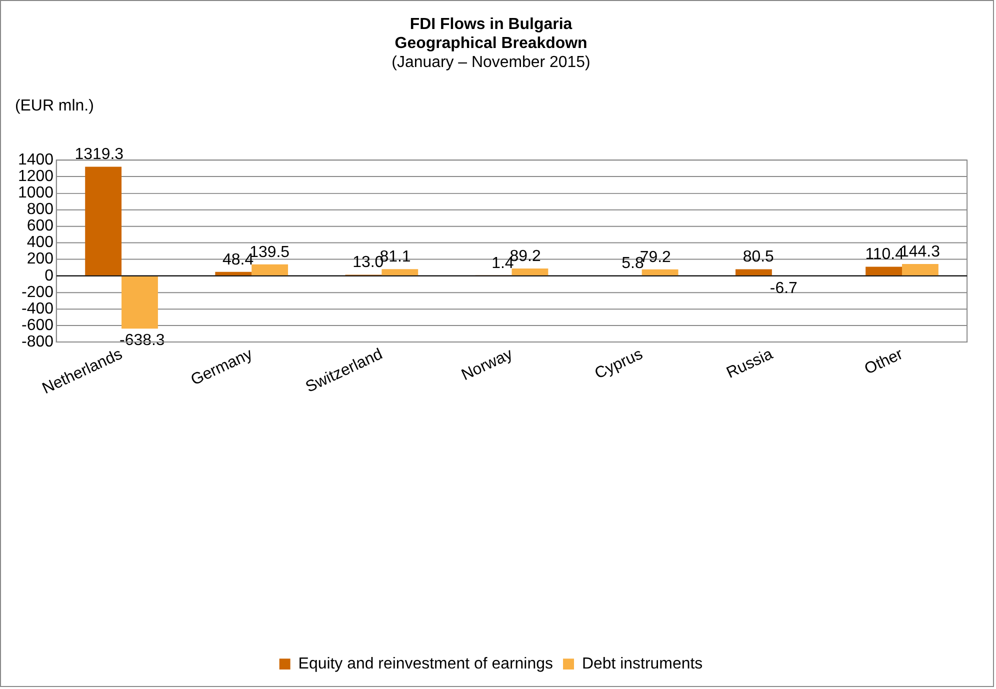 This screenshot has height=689, width=996. I want to click on chart-title: FDI Flows in Bulgaria Geographical Breakdown, so click(491, 34).